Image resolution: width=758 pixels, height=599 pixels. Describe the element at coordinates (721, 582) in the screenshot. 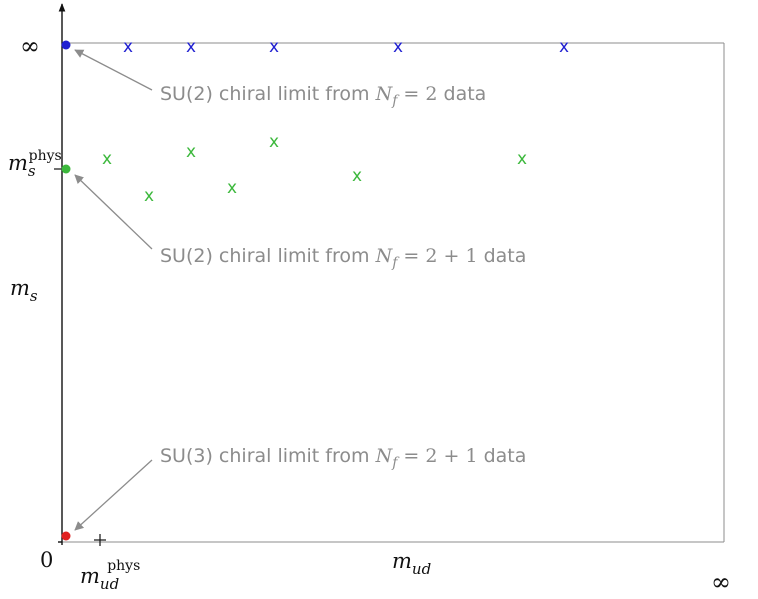

I see `x-infinity-label: ∞` at that location.